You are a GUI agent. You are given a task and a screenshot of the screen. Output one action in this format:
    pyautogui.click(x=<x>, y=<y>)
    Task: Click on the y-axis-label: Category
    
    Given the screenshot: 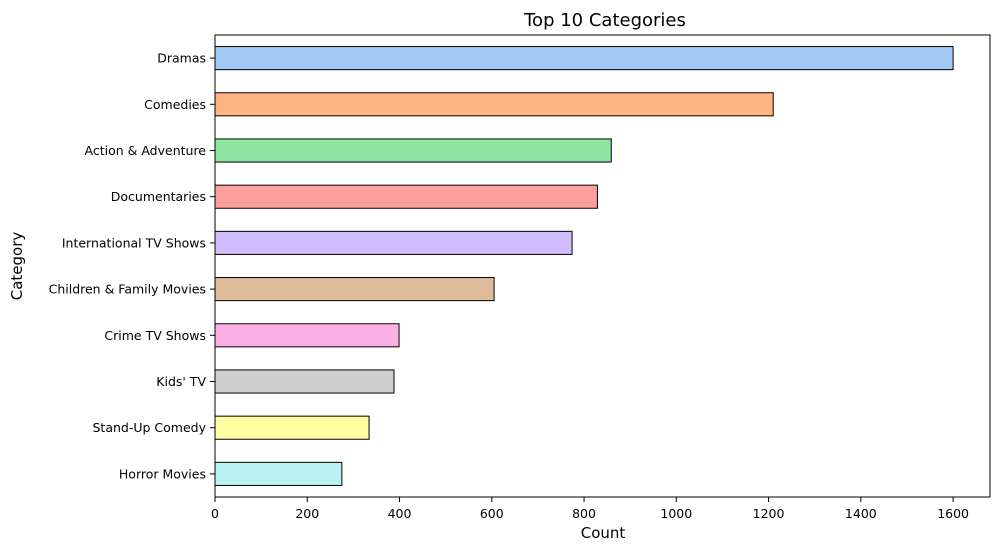 What is the action you would take?
    pyautogui.click(x=17, y=266)
    